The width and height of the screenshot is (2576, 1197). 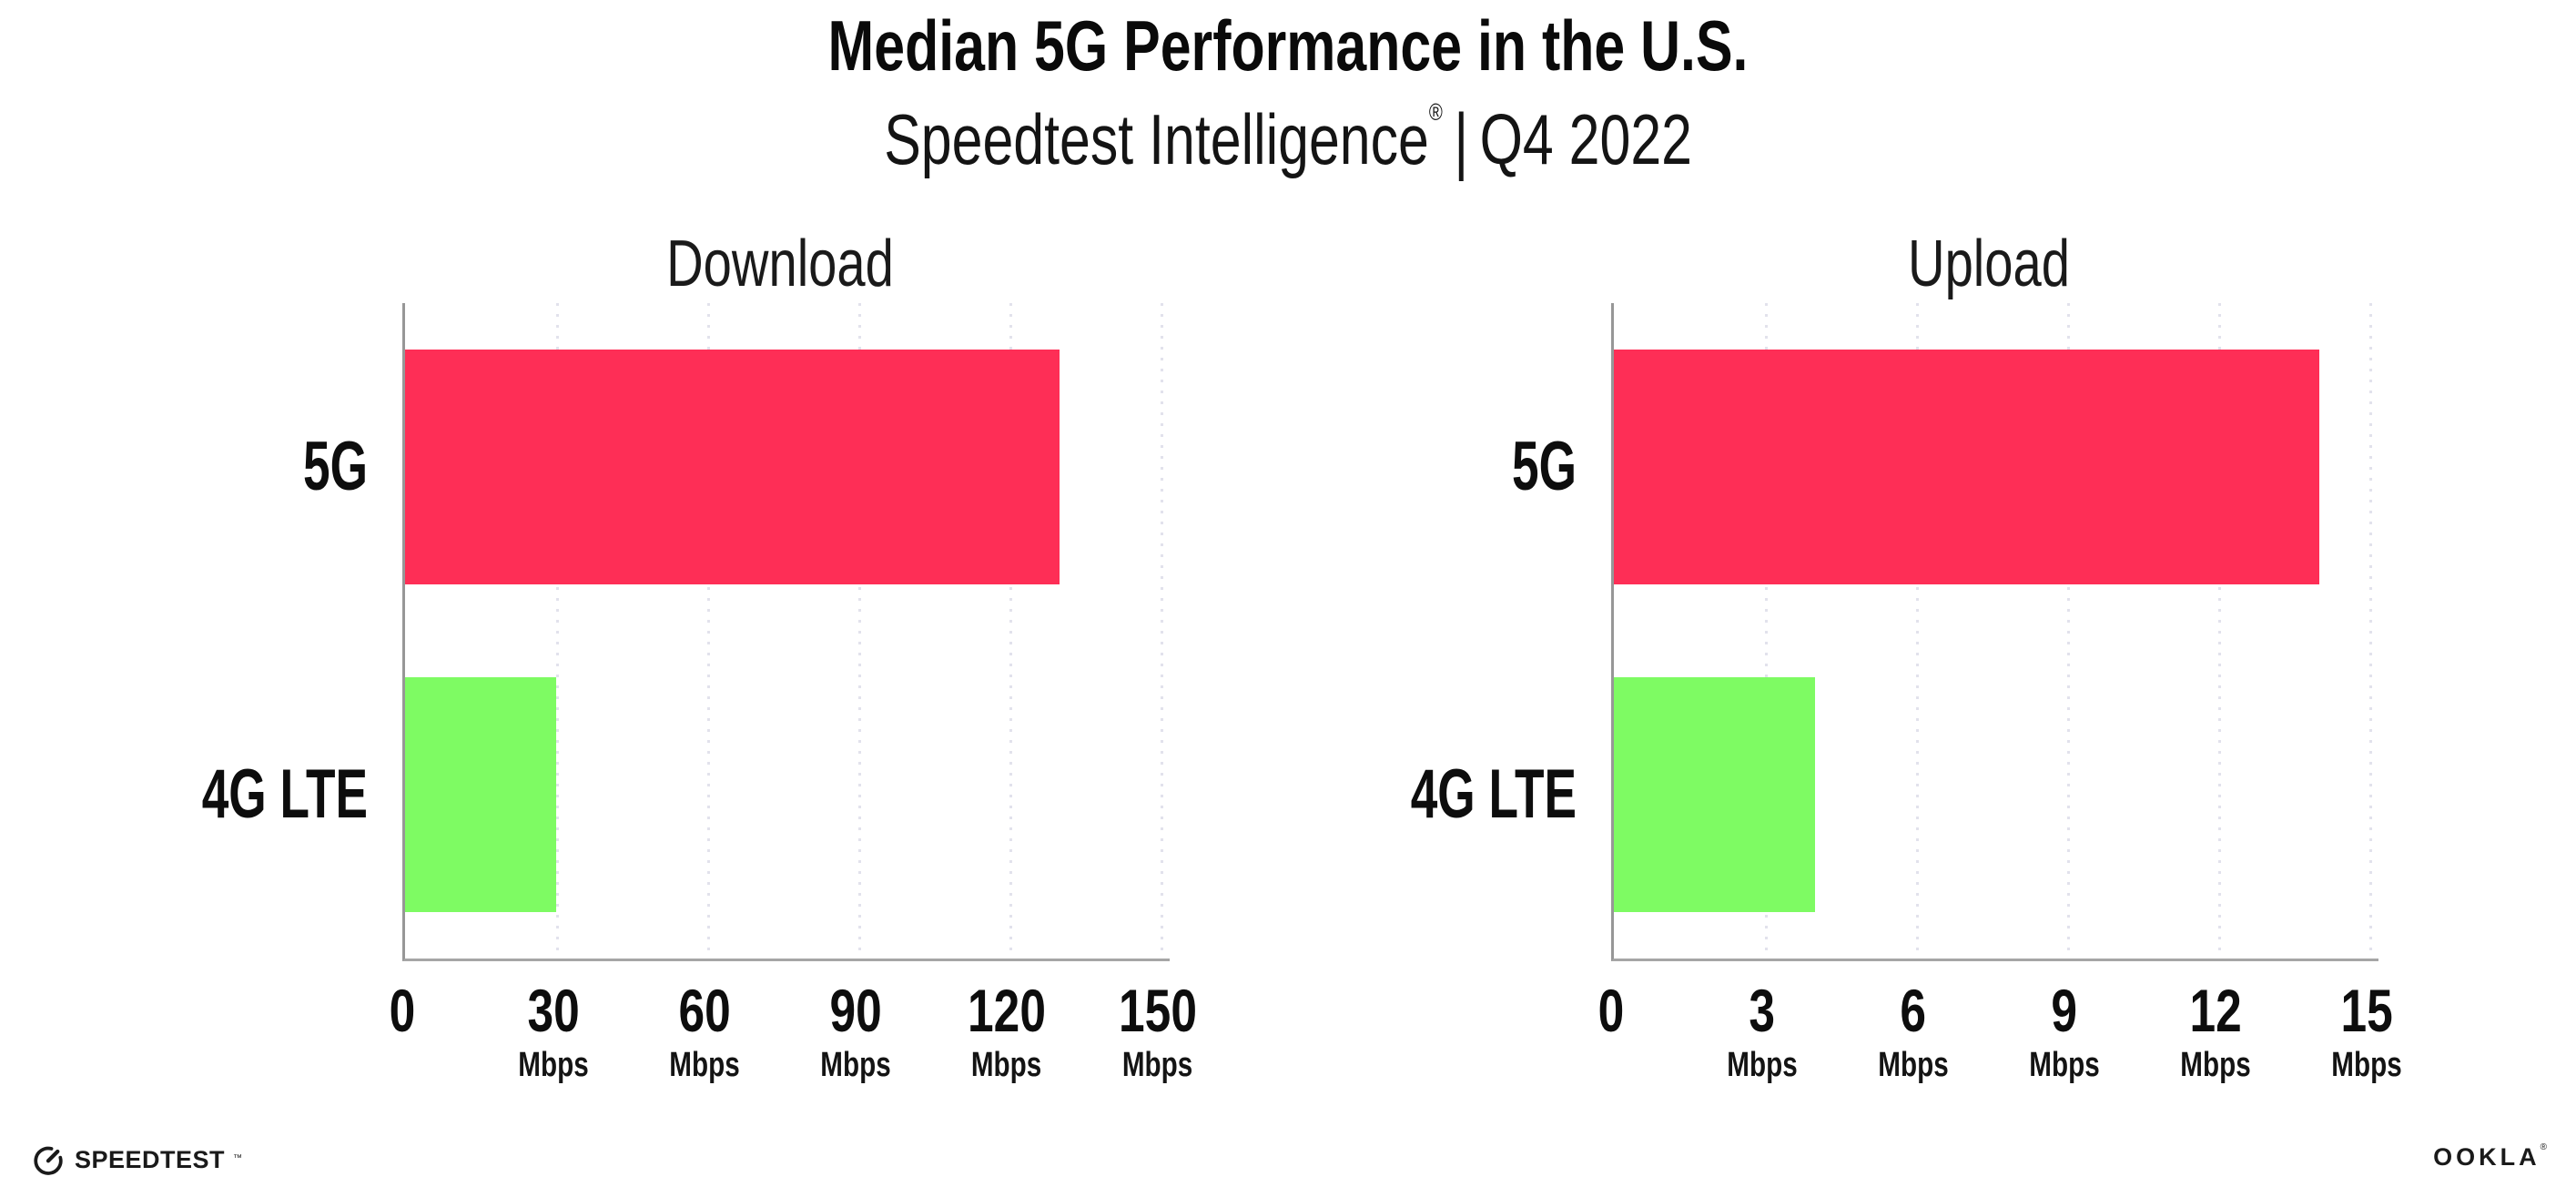 I want to click on x-tick-12: 12 Mbps, so click(x=2215, y=1031).